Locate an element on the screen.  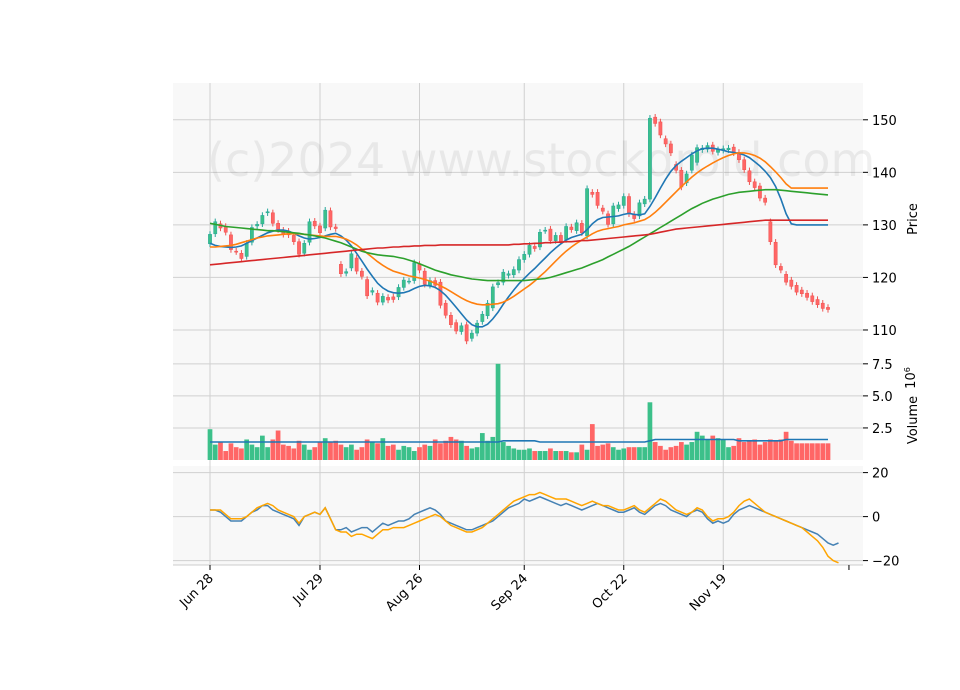
watermark: (c)2024 www.stockdroid.com is located at coordinates (541, 160).